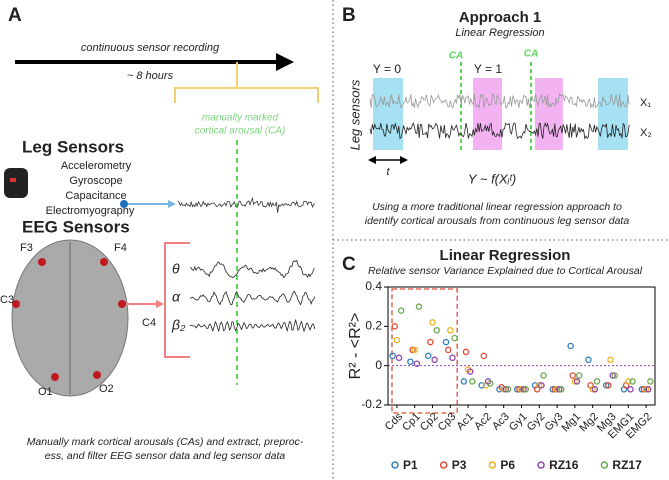  Describe the element at coordinates (424, 351) in the screenshot. I see `highlight-box` at that location.